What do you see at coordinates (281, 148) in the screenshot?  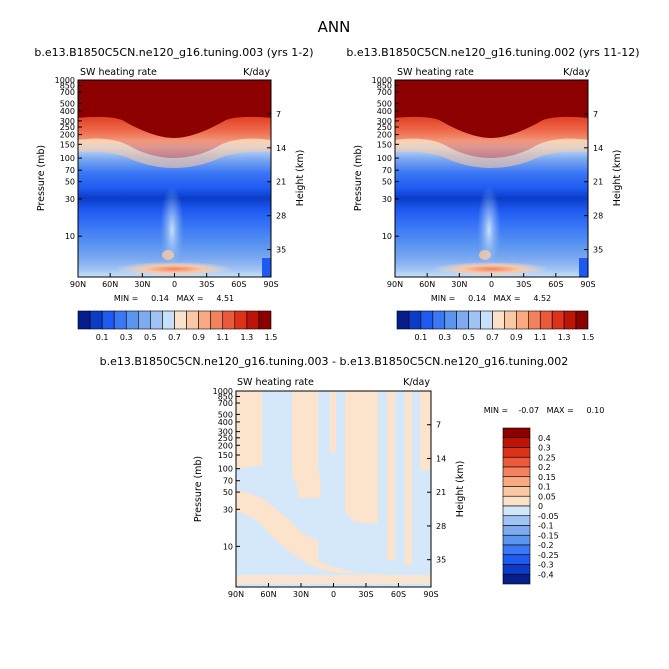 I see `height-tick-label: 14` at bounding box center [281, 148].